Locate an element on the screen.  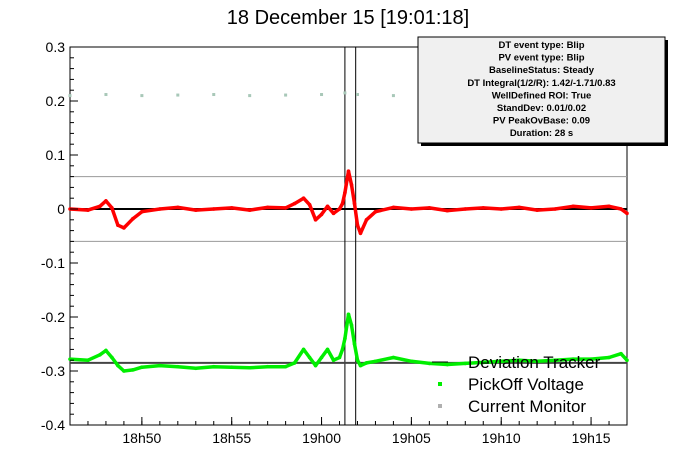
y-tick-label: -0.2 is located at coordinates (53, 317).